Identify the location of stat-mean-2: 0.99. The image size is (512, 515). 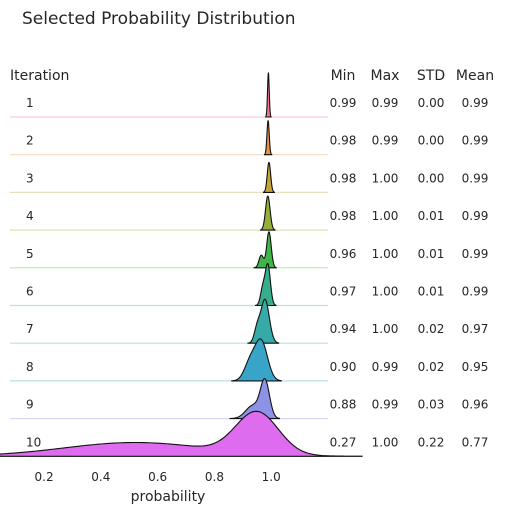
(475, 141).